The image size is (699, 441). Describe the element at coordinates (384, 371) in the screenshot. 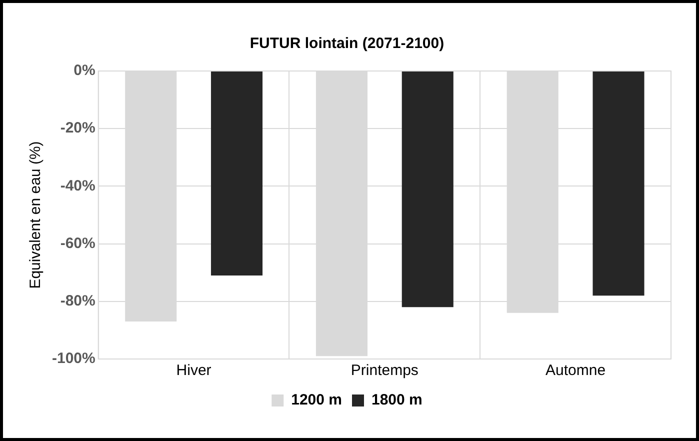

I see `x-tick-label: Printemps` at that location.